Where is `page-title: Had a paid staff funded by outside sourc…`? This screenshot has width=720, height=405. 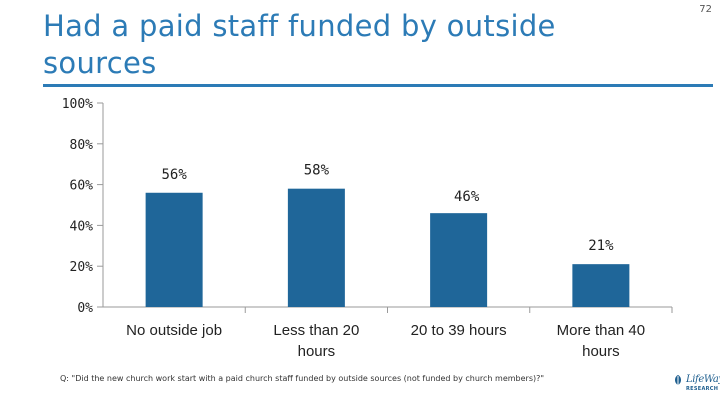 page-title: Had a paid staff funded by outside sourc… is located at coordinates (299, 44).